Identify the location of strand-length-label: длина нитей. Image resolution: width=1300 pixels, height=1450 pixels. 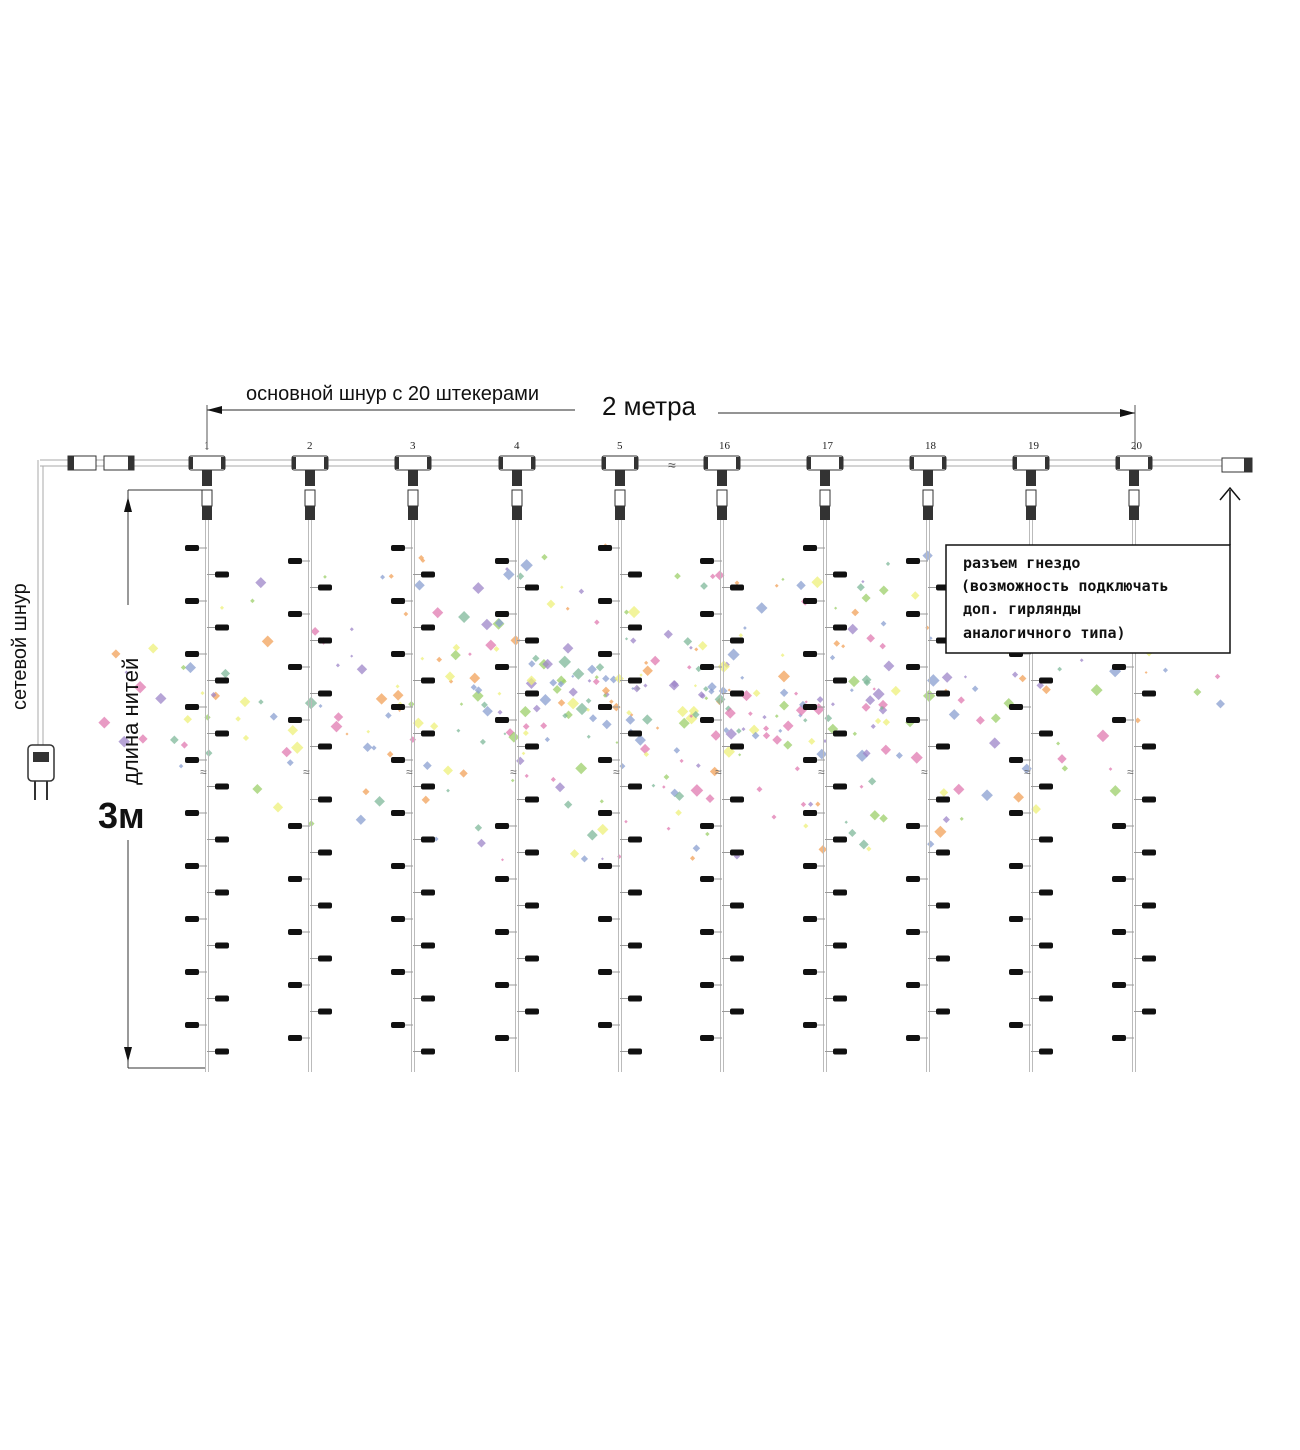
(130, 721).